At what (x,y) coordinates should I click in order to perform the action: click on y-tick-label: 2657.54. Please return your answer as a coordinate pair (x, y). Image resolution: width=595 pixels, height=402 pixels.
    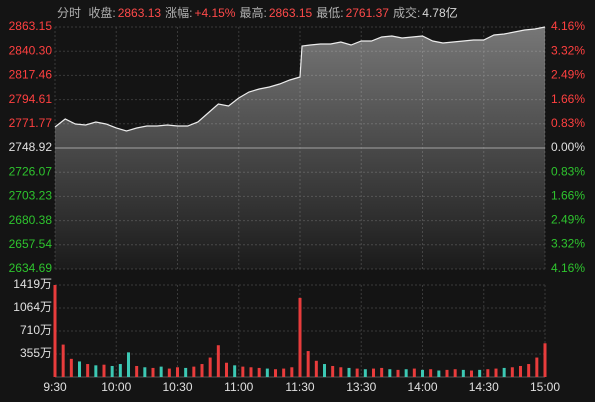
    Looking at the image, I should click on (31, 244).